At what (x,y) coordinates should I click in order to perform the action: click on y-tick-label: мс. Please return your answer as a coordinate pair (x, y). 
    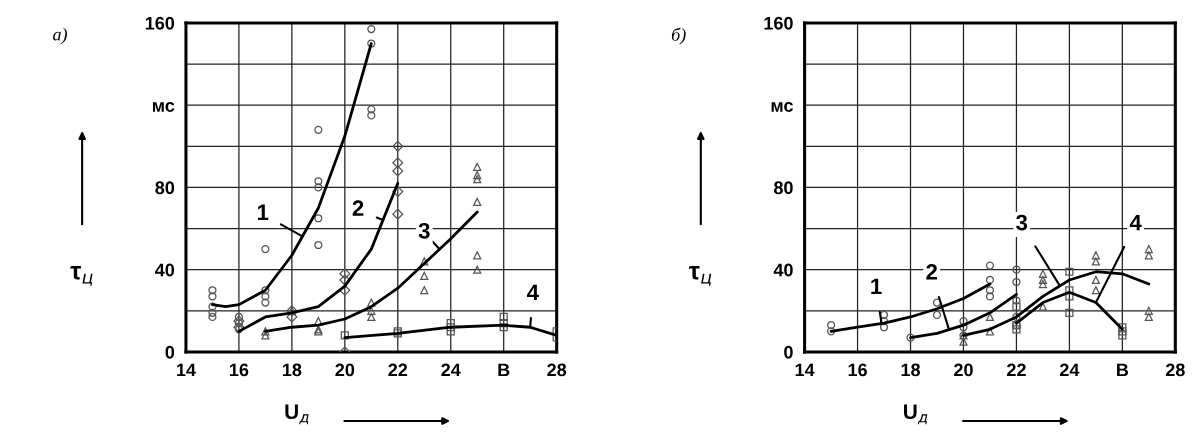
    Looking at the image, I should click on (163, 107).